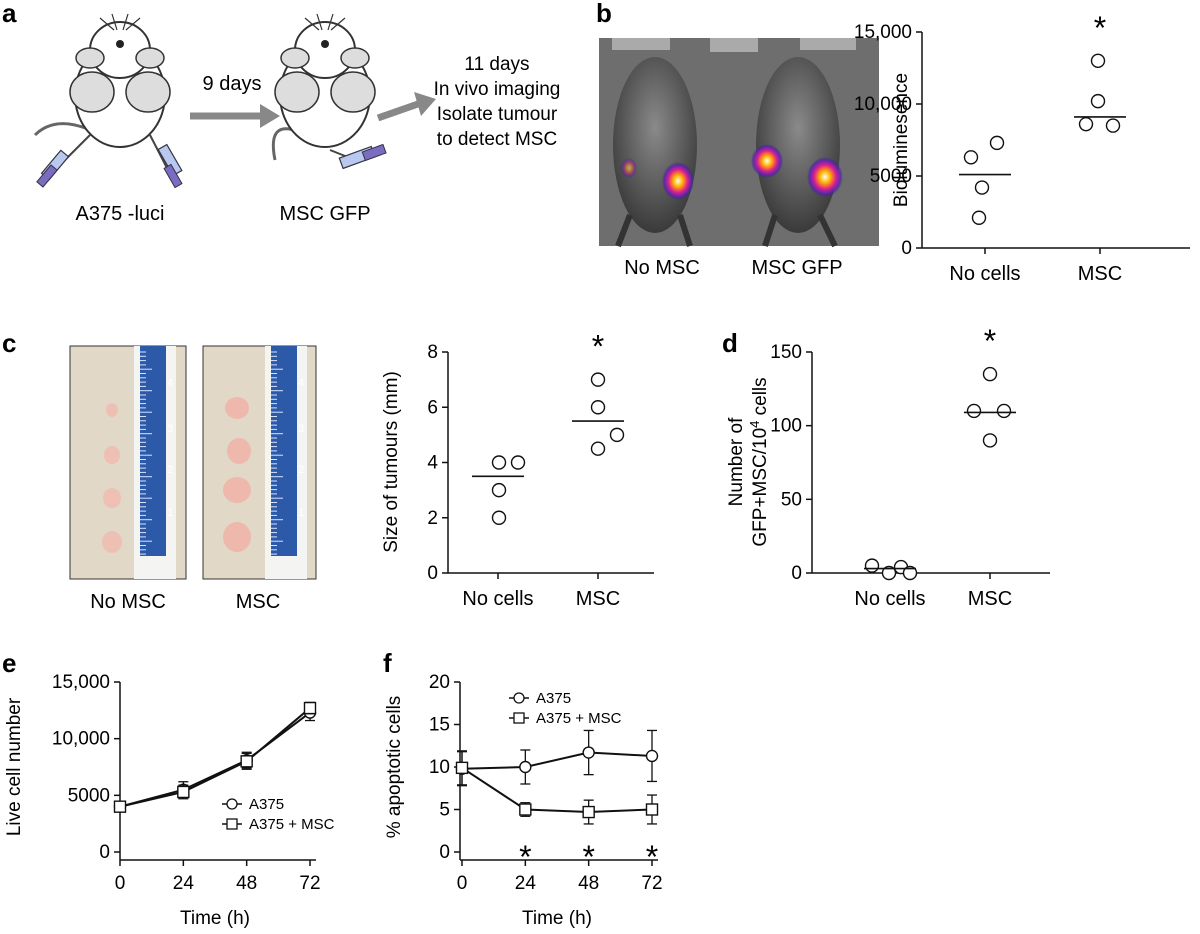  Describe the element at coordinates (791, 499) in the screenshot. I see `y-tick-label: 50` at that location.